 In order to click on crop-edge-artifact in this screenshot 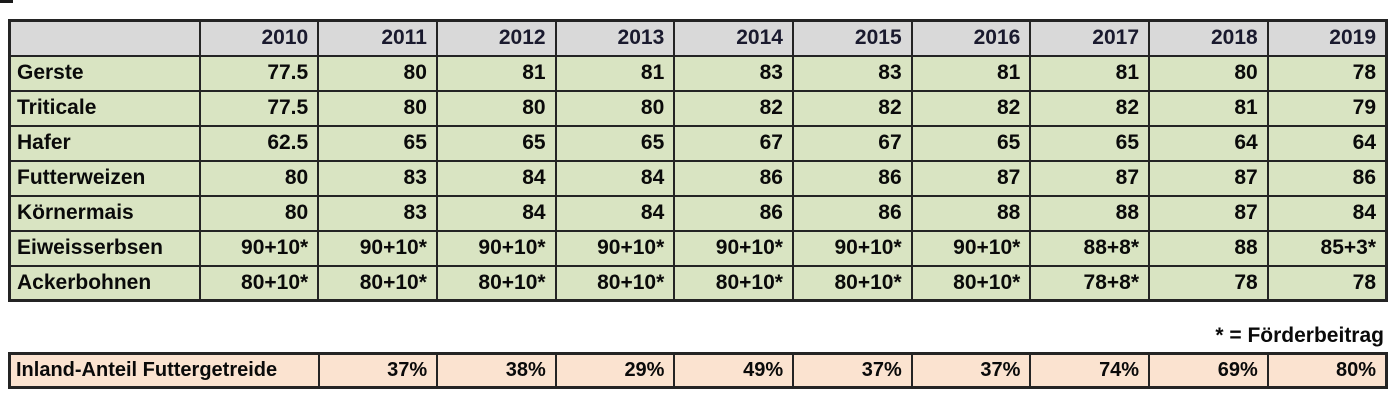, I will do `click(6, 1)`.